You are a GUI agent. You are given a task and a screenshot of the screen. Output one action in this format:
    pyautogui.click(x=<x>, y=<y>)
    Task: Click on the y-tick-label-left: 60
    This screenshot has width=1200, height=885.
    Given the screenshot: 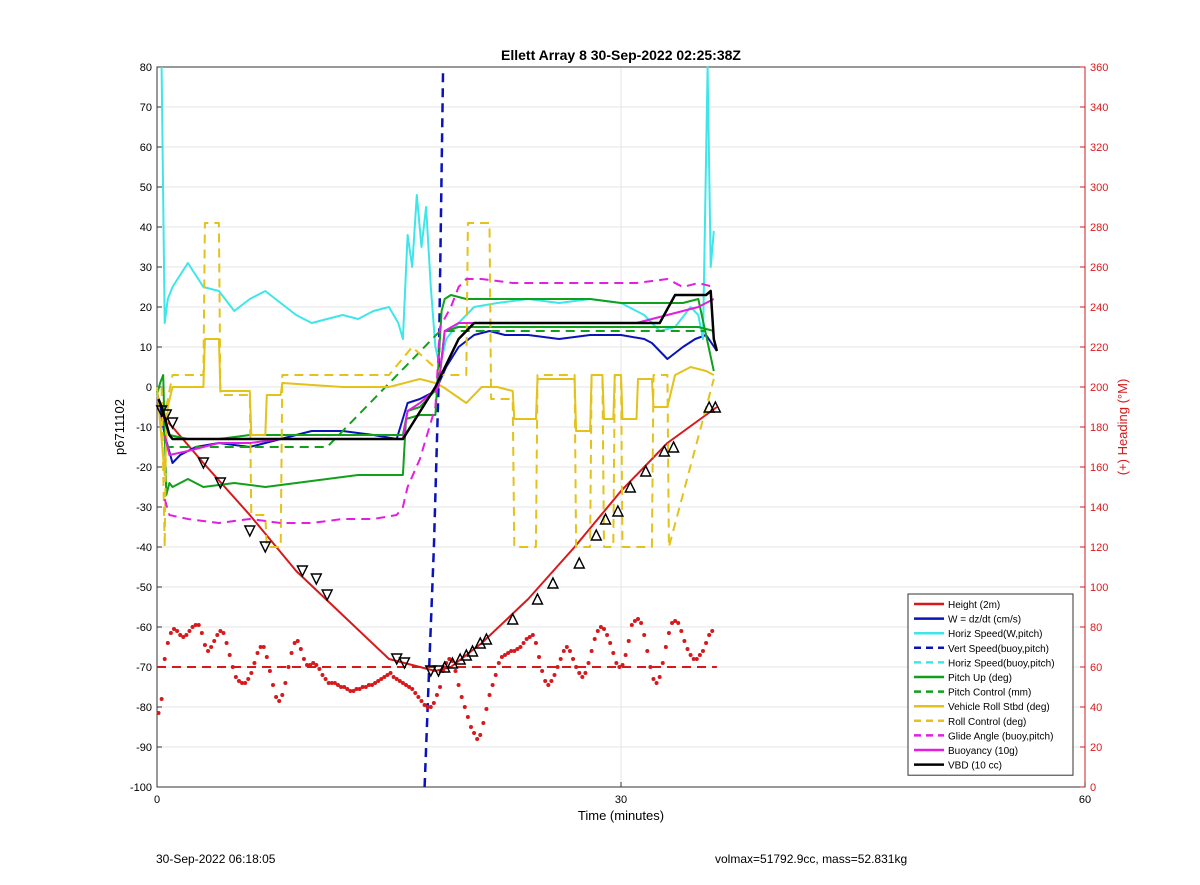 What is the action you would take?
    pyautogui.click(x=146, y=148)
    